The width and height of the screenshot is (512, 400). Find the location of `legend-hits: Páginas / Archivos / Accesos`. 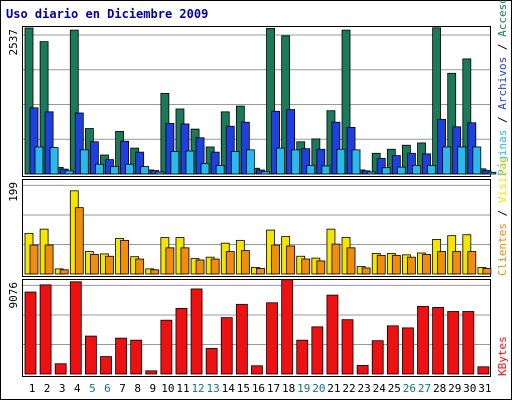

legend-hits: Páginas / Archivos / Accesos is located at coordinates (502, 88).